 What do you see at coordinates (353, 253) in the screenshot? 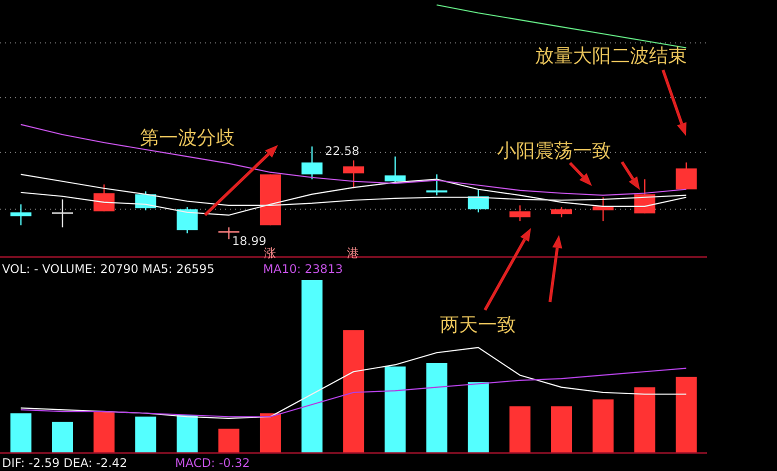
I see `annotation: 港` at bounding box center [353, 253].